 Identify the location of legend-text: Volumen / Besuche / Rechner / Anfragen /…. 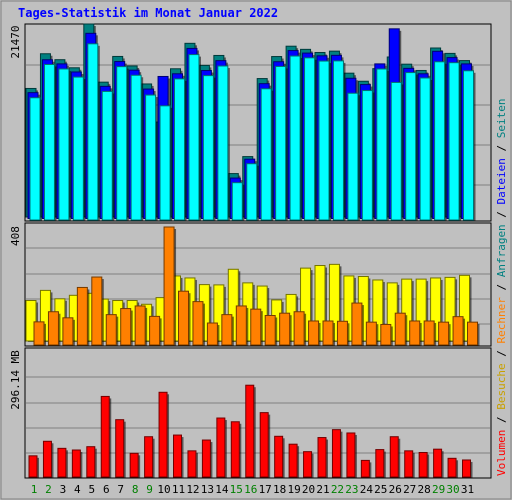
(501, 287).